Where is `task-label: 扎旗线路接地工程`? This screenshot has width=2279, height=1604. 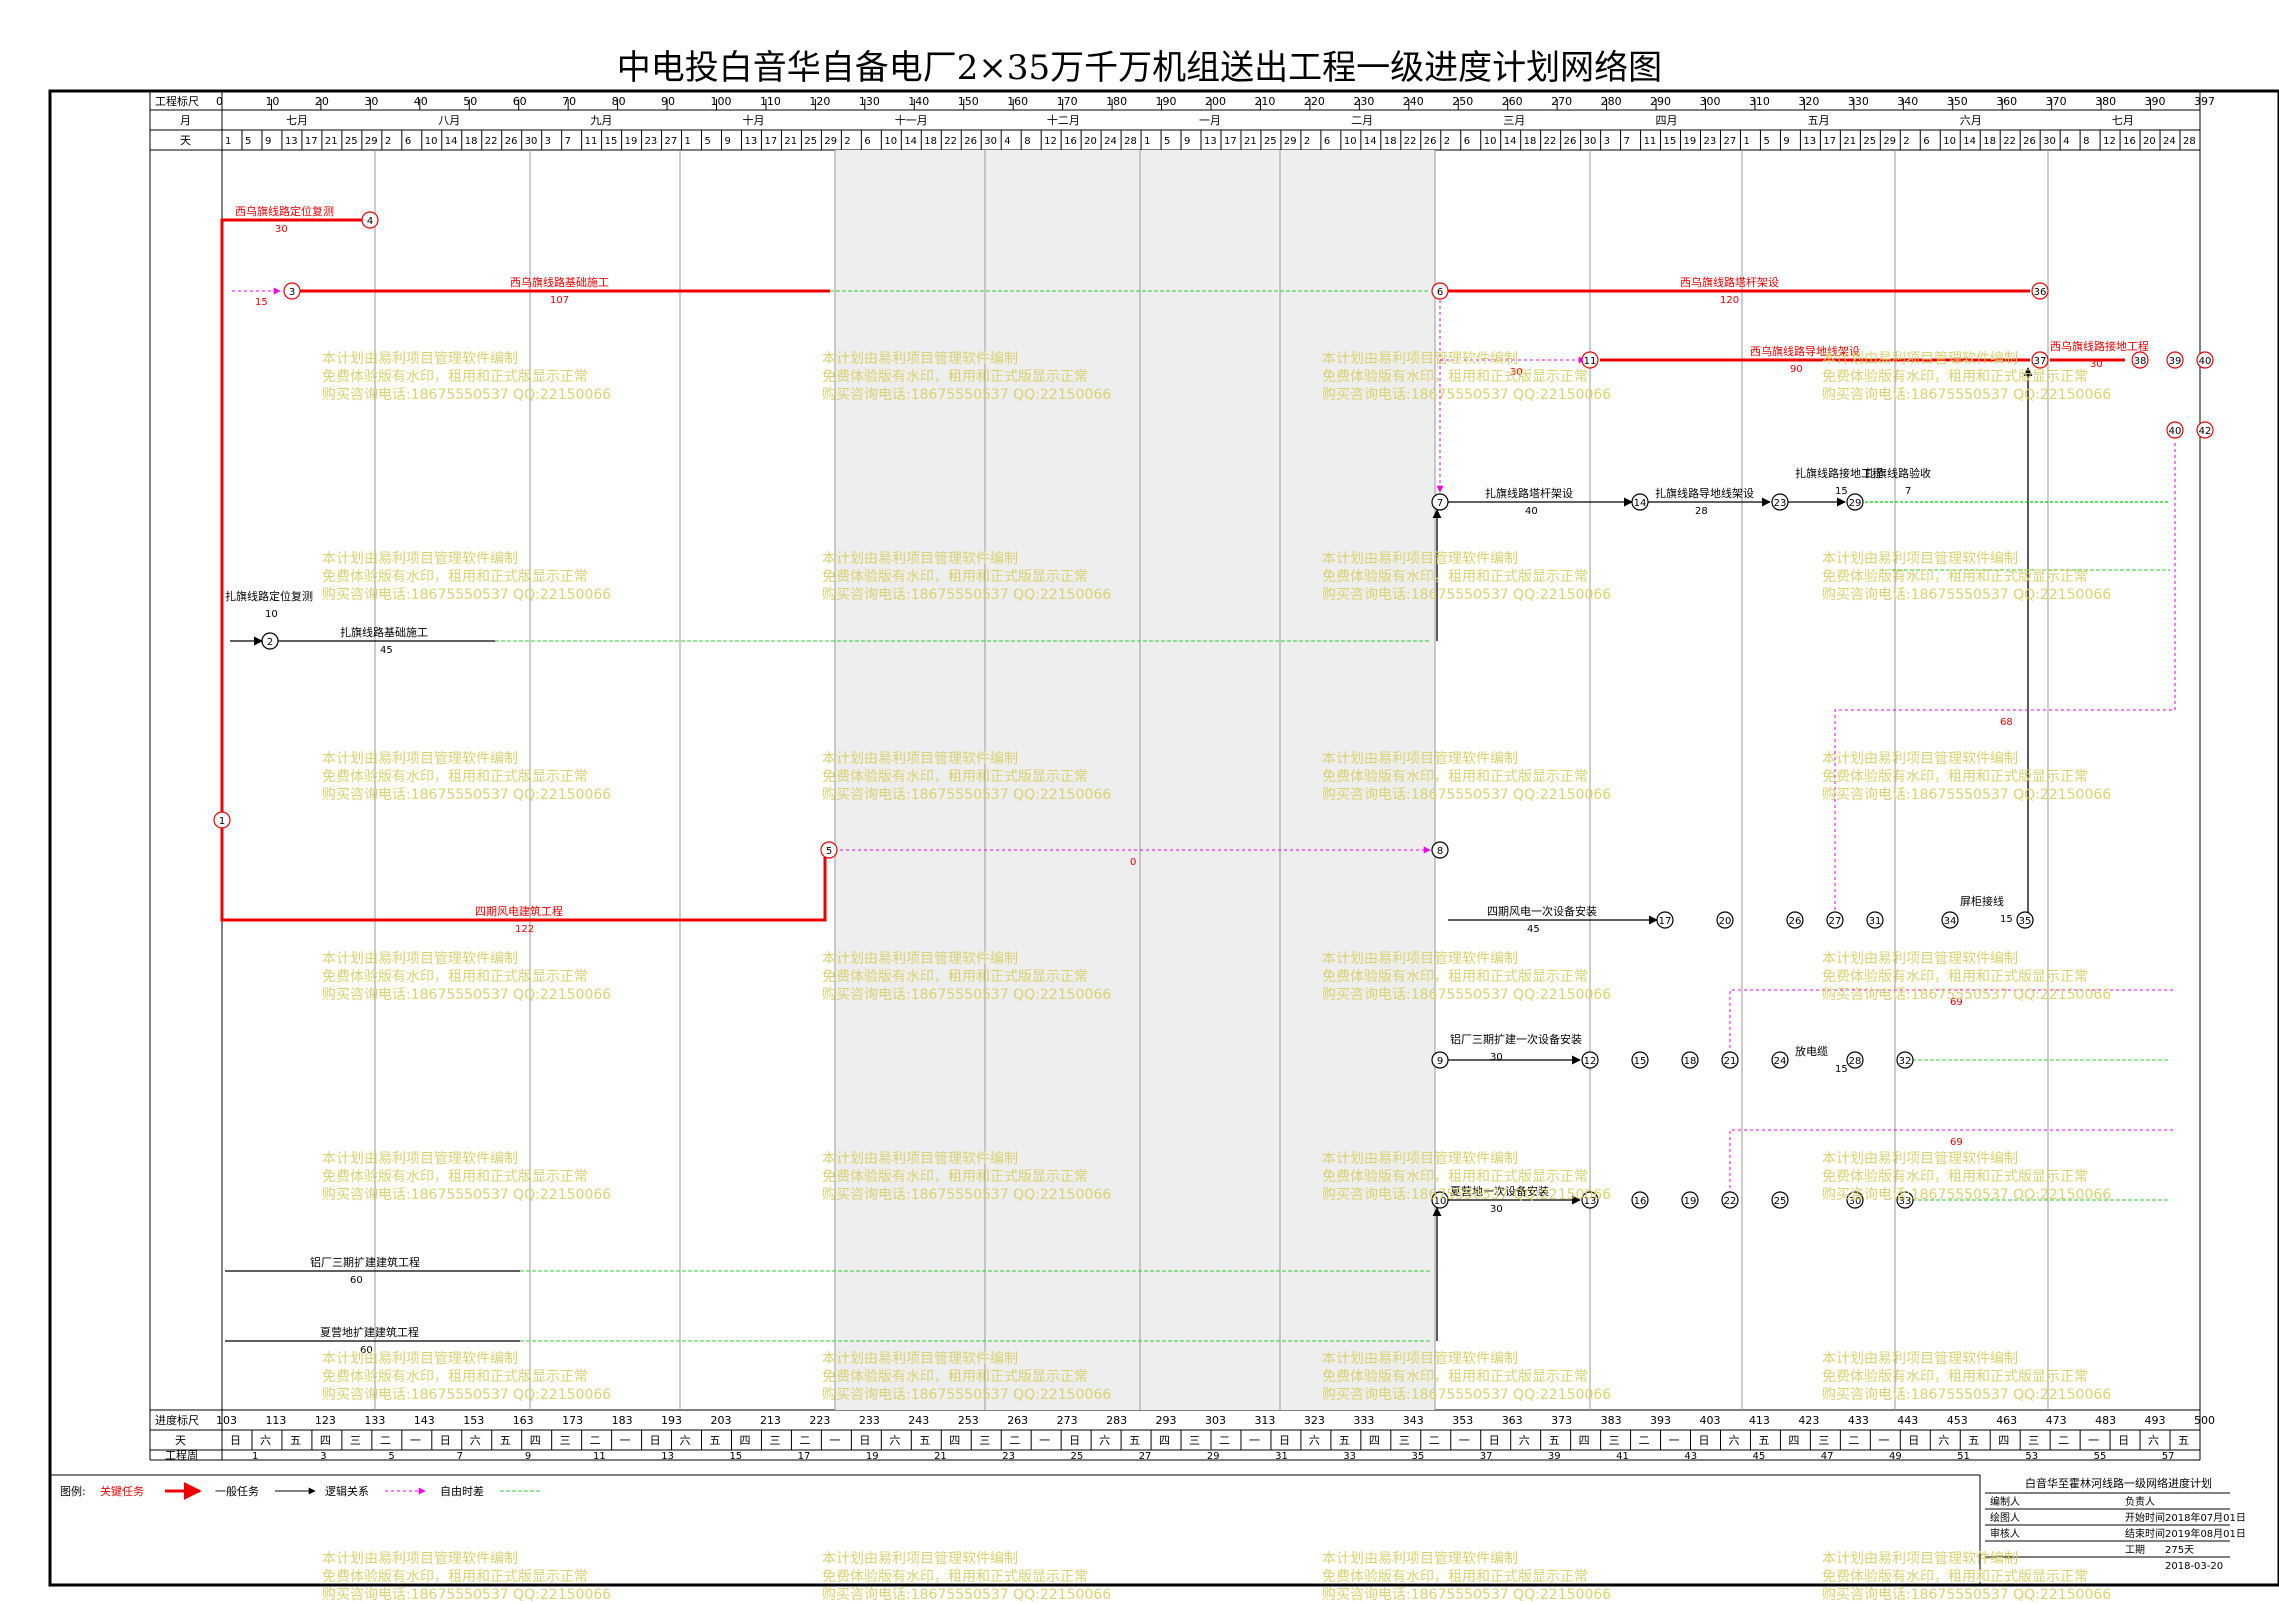 task-label: 扎旗线路接地工程 is located at coordinates (1839, 473).